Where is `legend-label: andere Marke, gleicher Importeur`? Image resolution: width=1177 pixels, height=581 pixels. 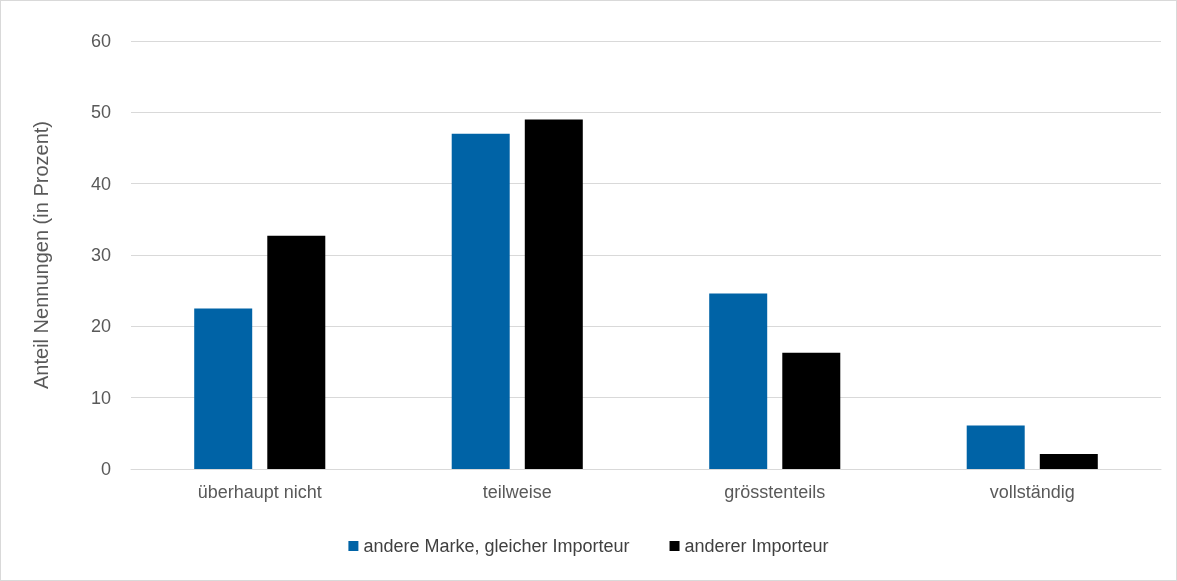
legend-label: andere Marke, gleicher Importeur is located at coordinates (496, 546).